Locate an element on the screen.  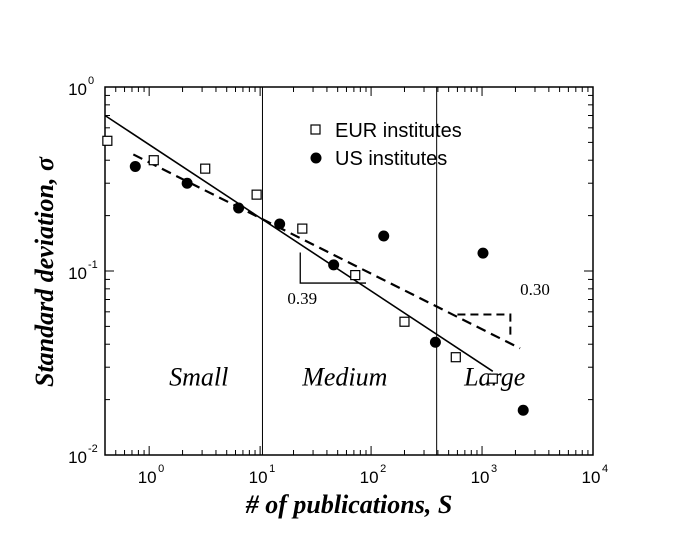
legend: EUR institutes US institutes is located at coordinates (386, 145).